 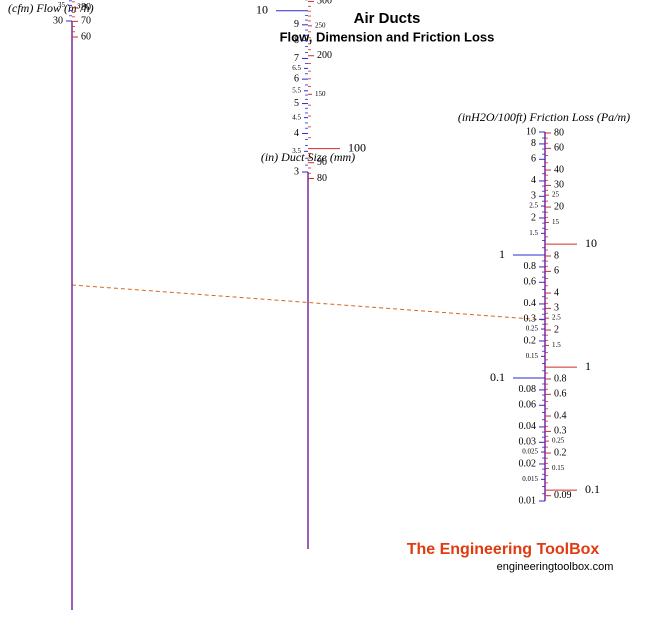 I want to click on small-label: 25, so click(x=556, y=195).